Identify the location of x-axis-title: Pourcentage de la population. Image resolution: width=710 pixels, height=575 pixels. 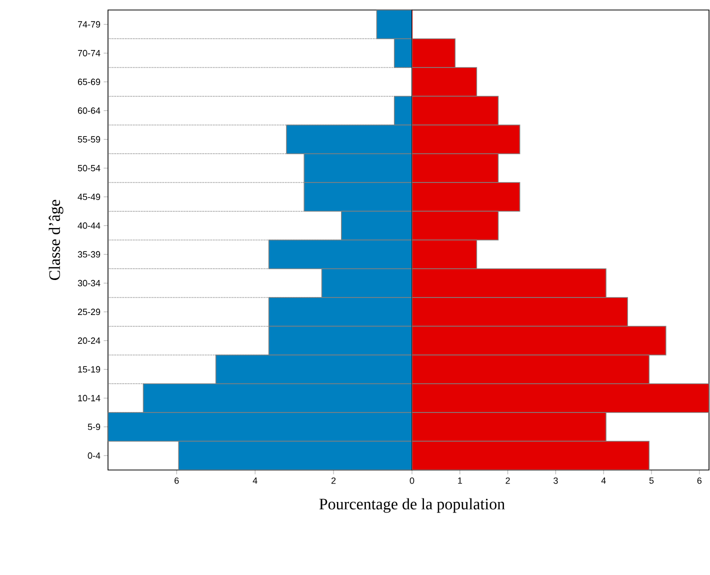
(412, 505).